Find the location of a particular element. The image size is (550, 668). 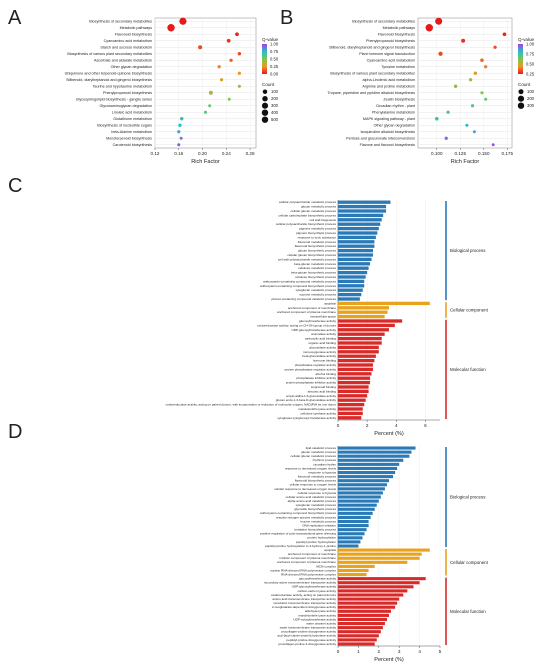

group-label: Molecular function is located at coordinates (468, 611).